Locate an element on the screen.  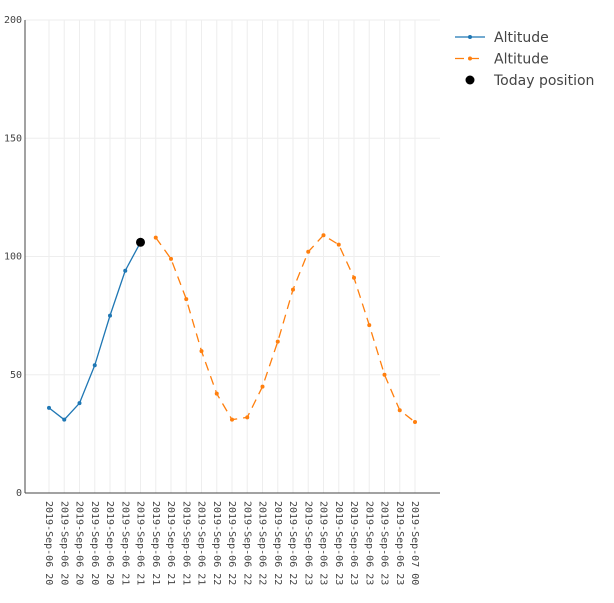
y-tick-label: 100 is located at coordinates (13, 257).